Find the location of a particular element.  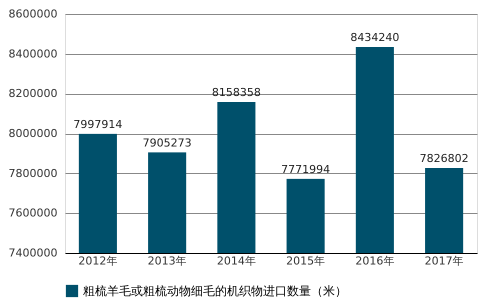

y-tick-label: 7600000 is located at coordinates (33, 213).